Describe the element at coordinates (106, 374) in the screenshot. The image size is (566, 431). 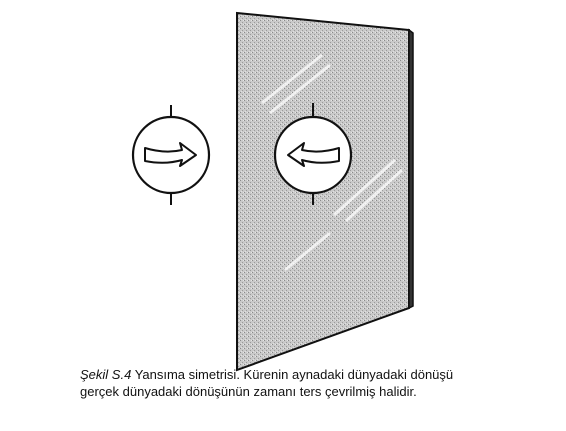
I see `figure-label: Şekil S.4` at that location.